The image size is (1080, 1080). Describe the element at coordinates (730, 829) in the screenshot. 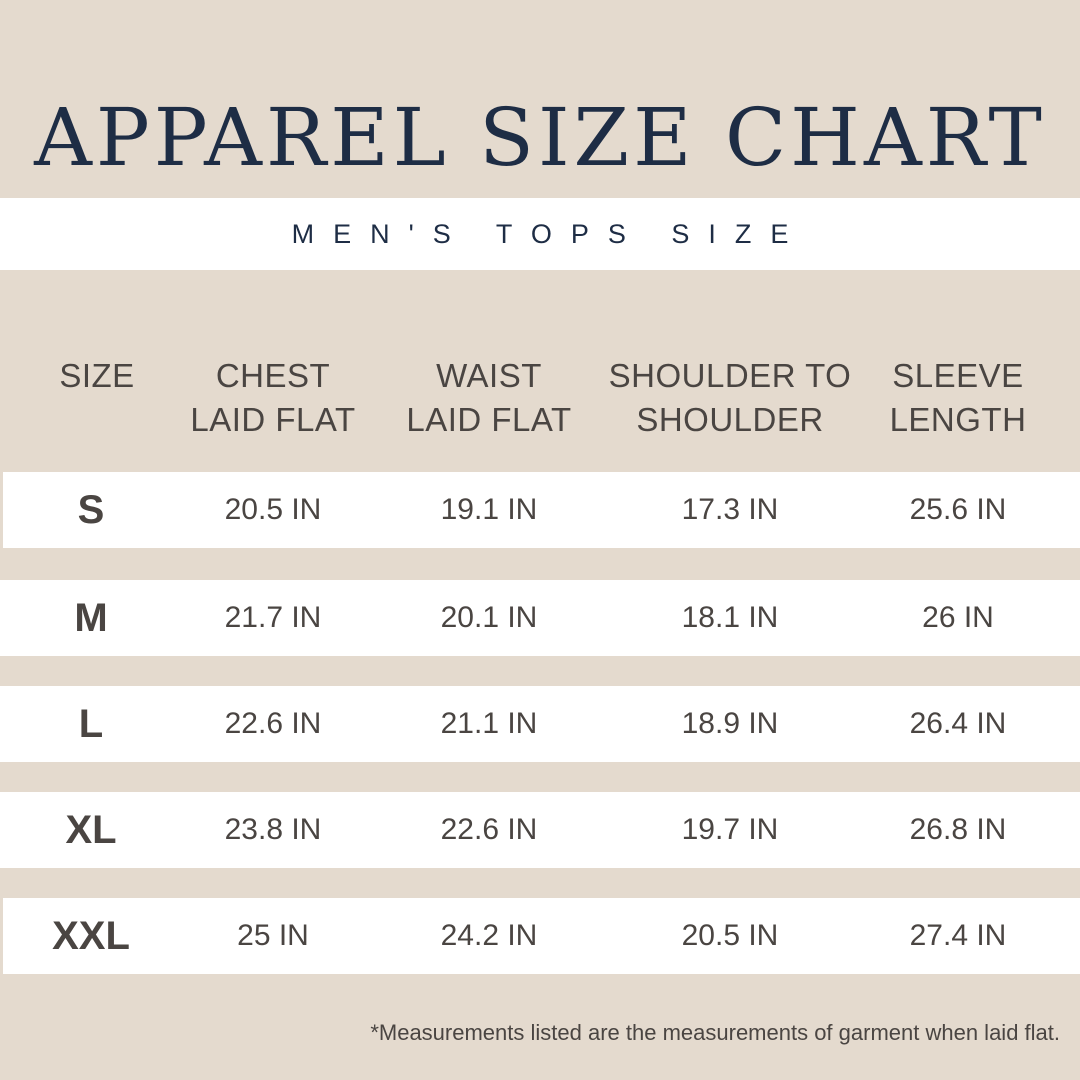

I see `shoulder-cell: 19.7 IN` at that location.